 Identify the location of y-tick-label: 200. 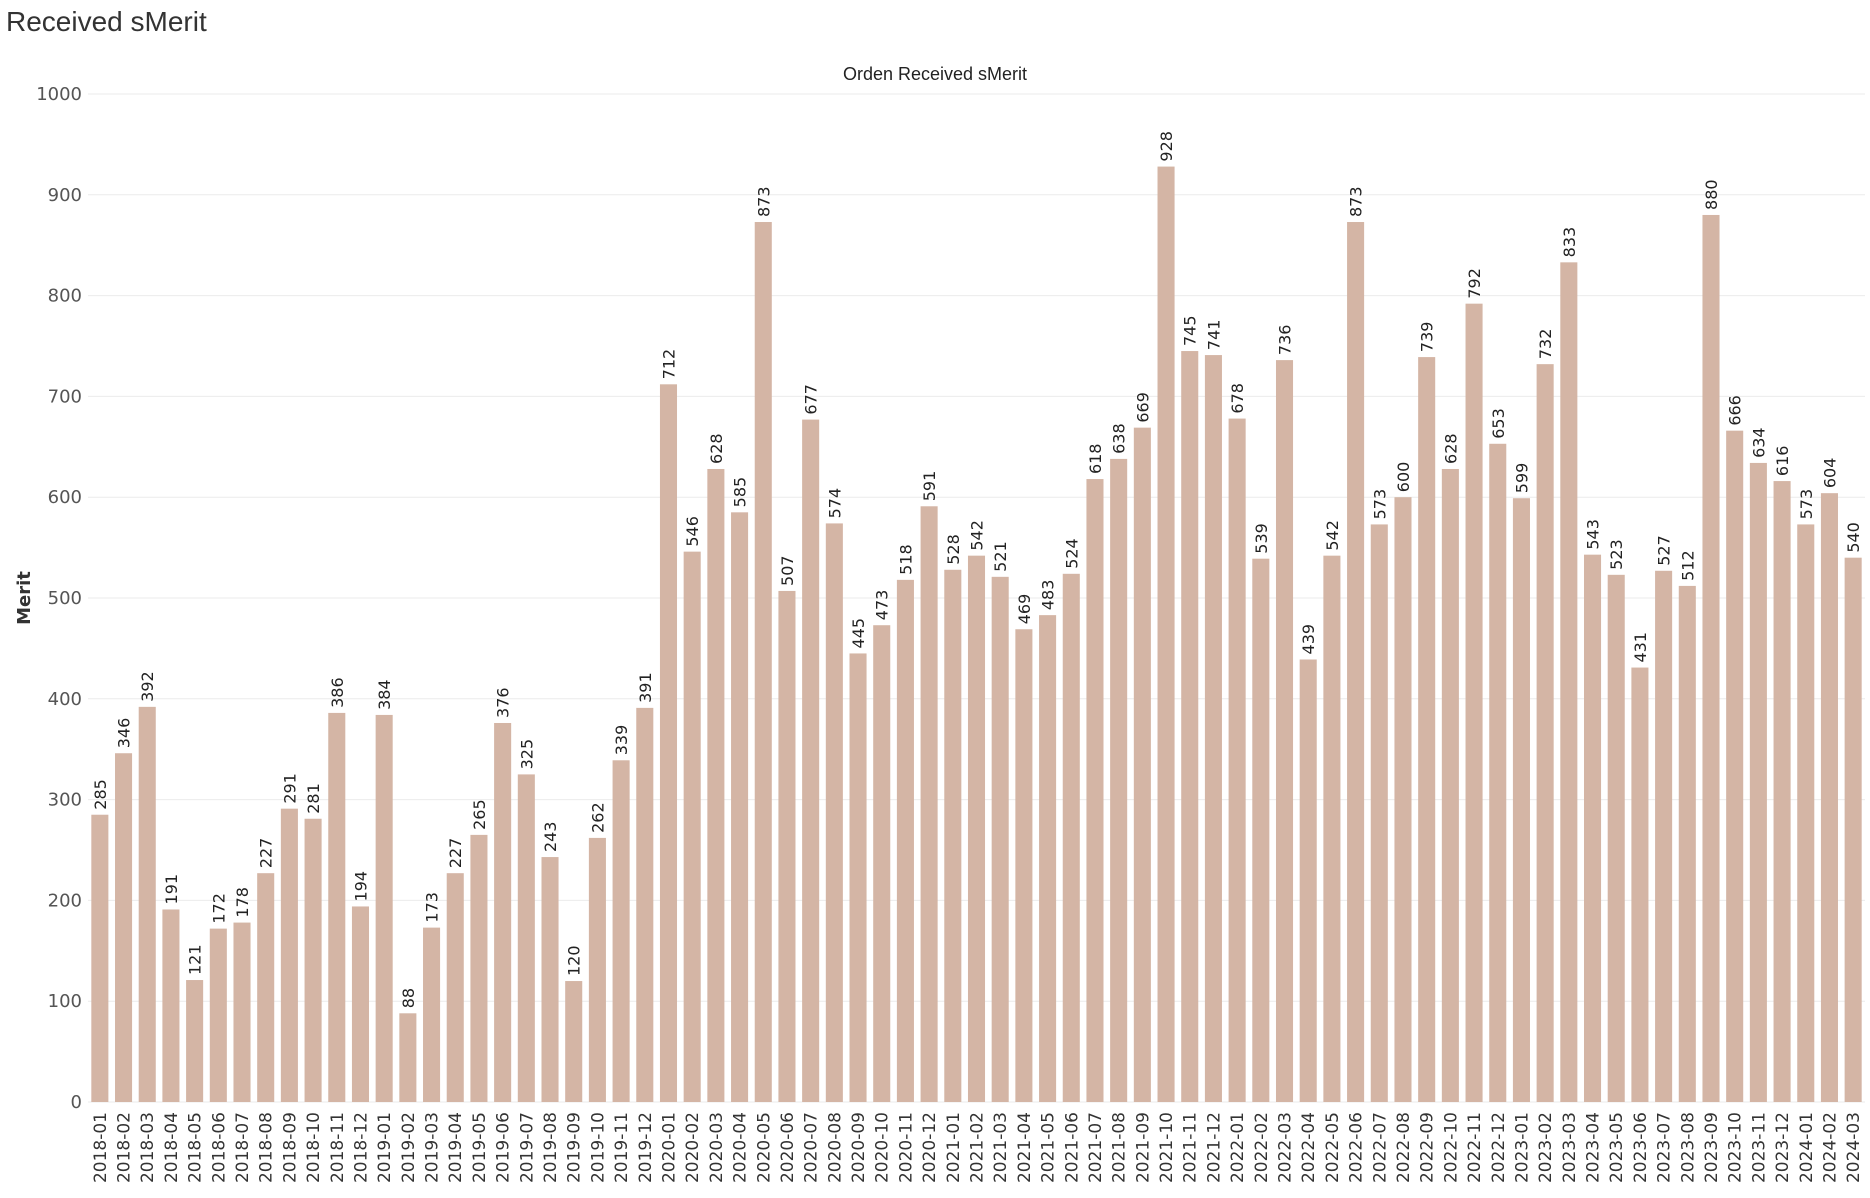
(65, 900).